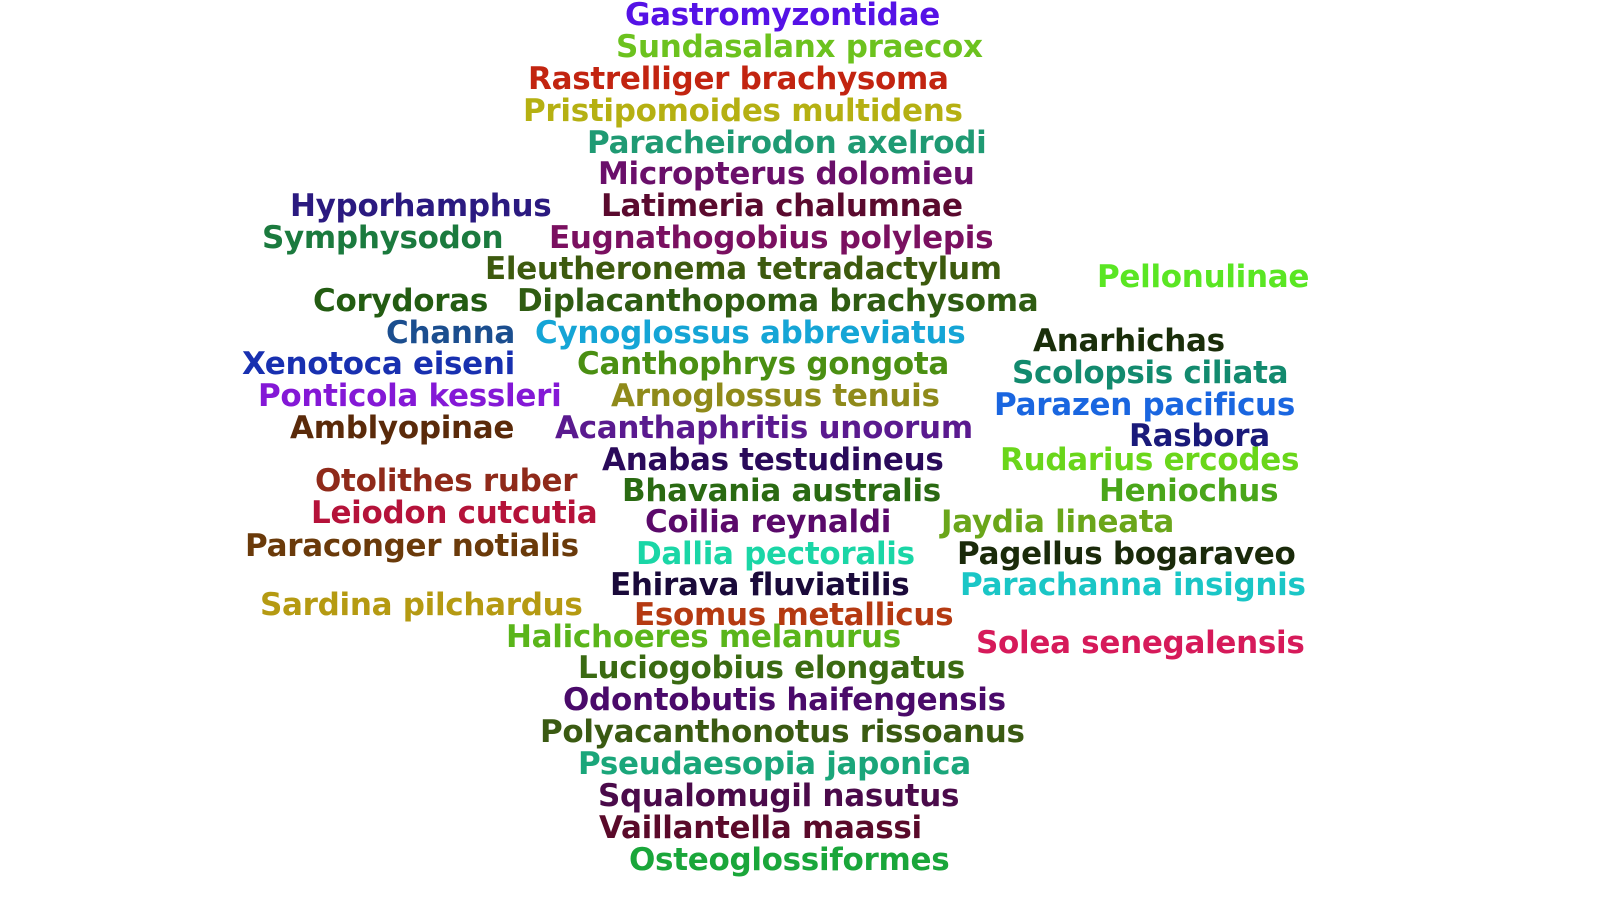  Describe the element at coordinates (787, 143) in the screenshot. I see `word-cloud-term: Paracheirodon axelrodi` at that location.